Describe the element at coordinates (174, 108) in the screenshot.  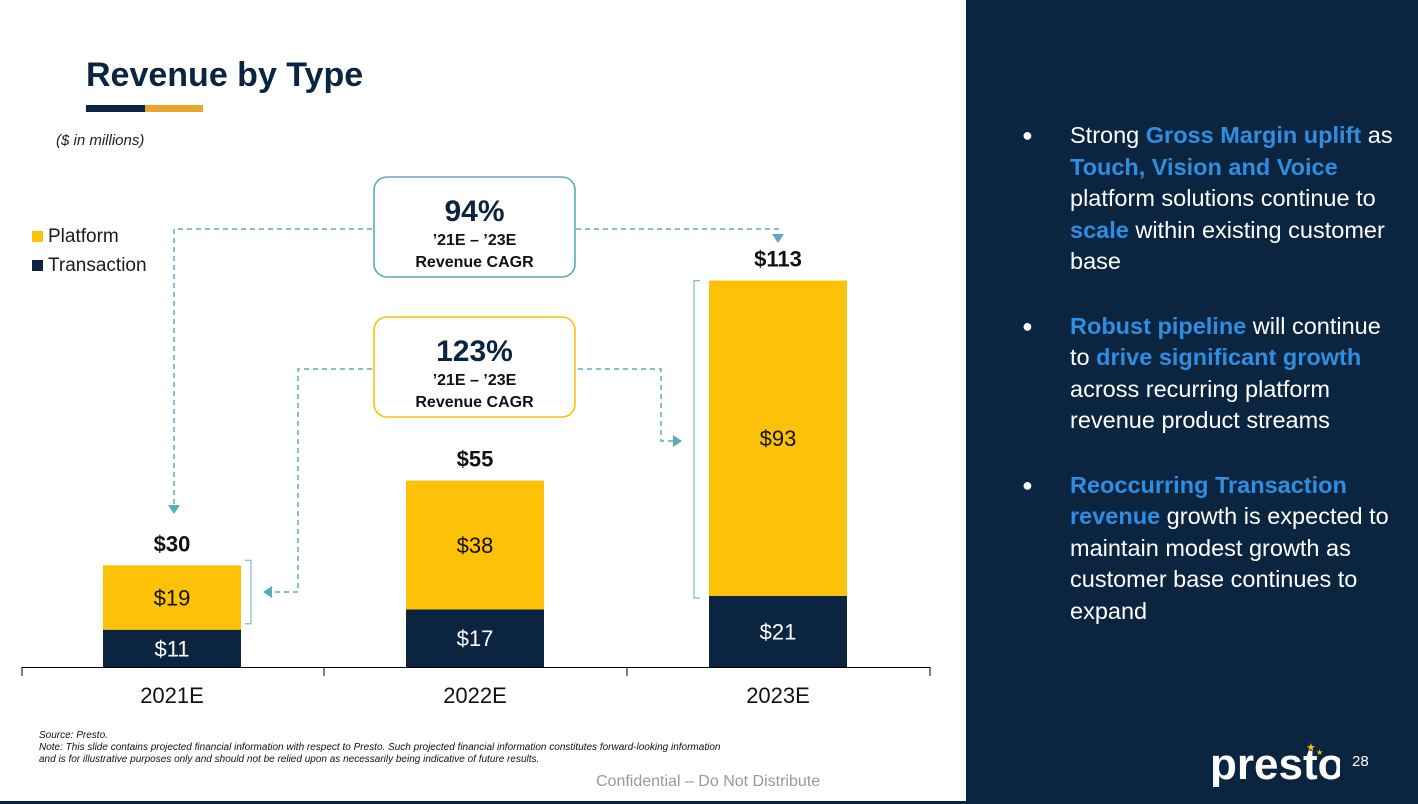
I see `title-underline-gold` at that location.